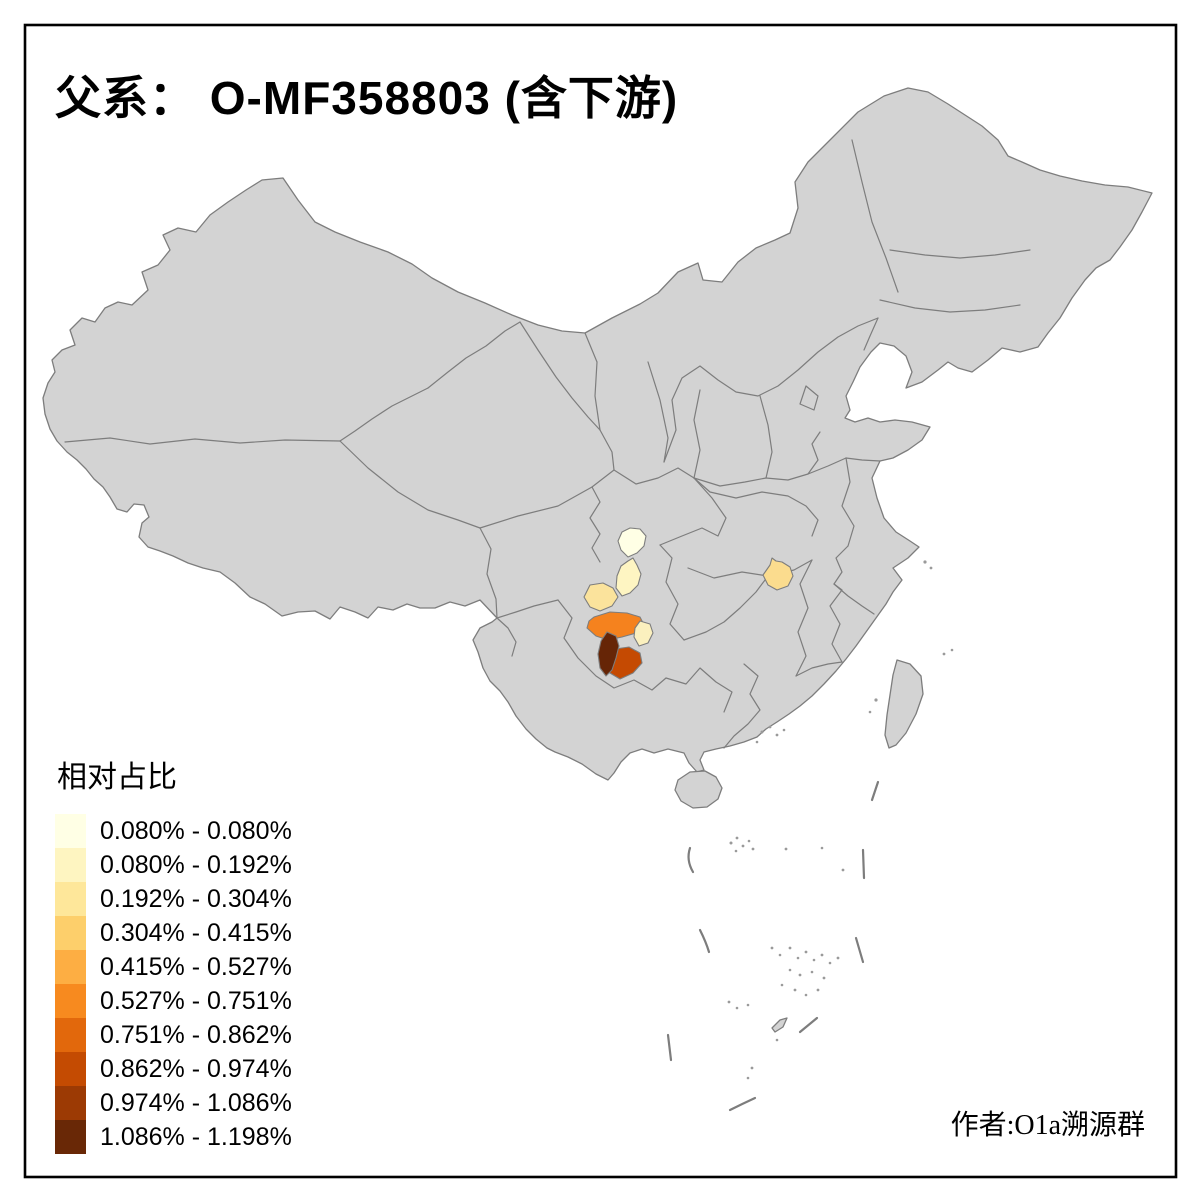 The width and height of the screenshot is (1200, 1200). What do you see at coordinates (196, 1068) in the screenshot?
I see `legend-label: 0.862% - 0.974%` at bounding box center [196, 1068].